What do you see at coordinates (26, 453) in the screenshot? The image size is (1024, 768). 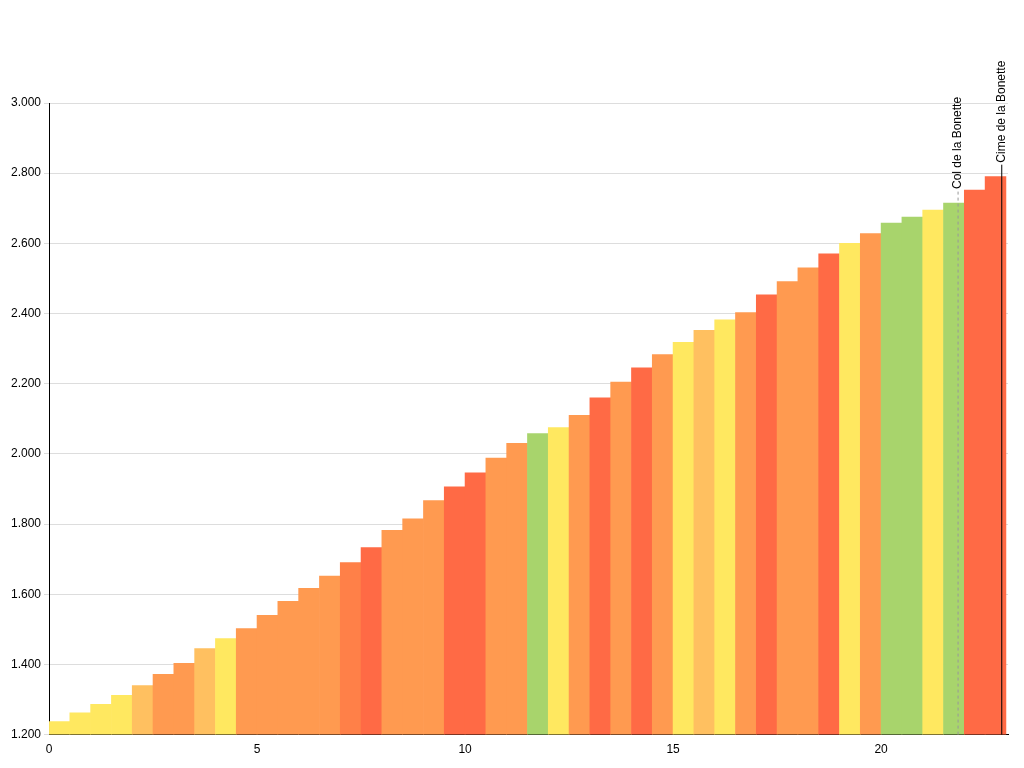 I see `y-tick-label: 2.000` at bounding box center [26, 453].